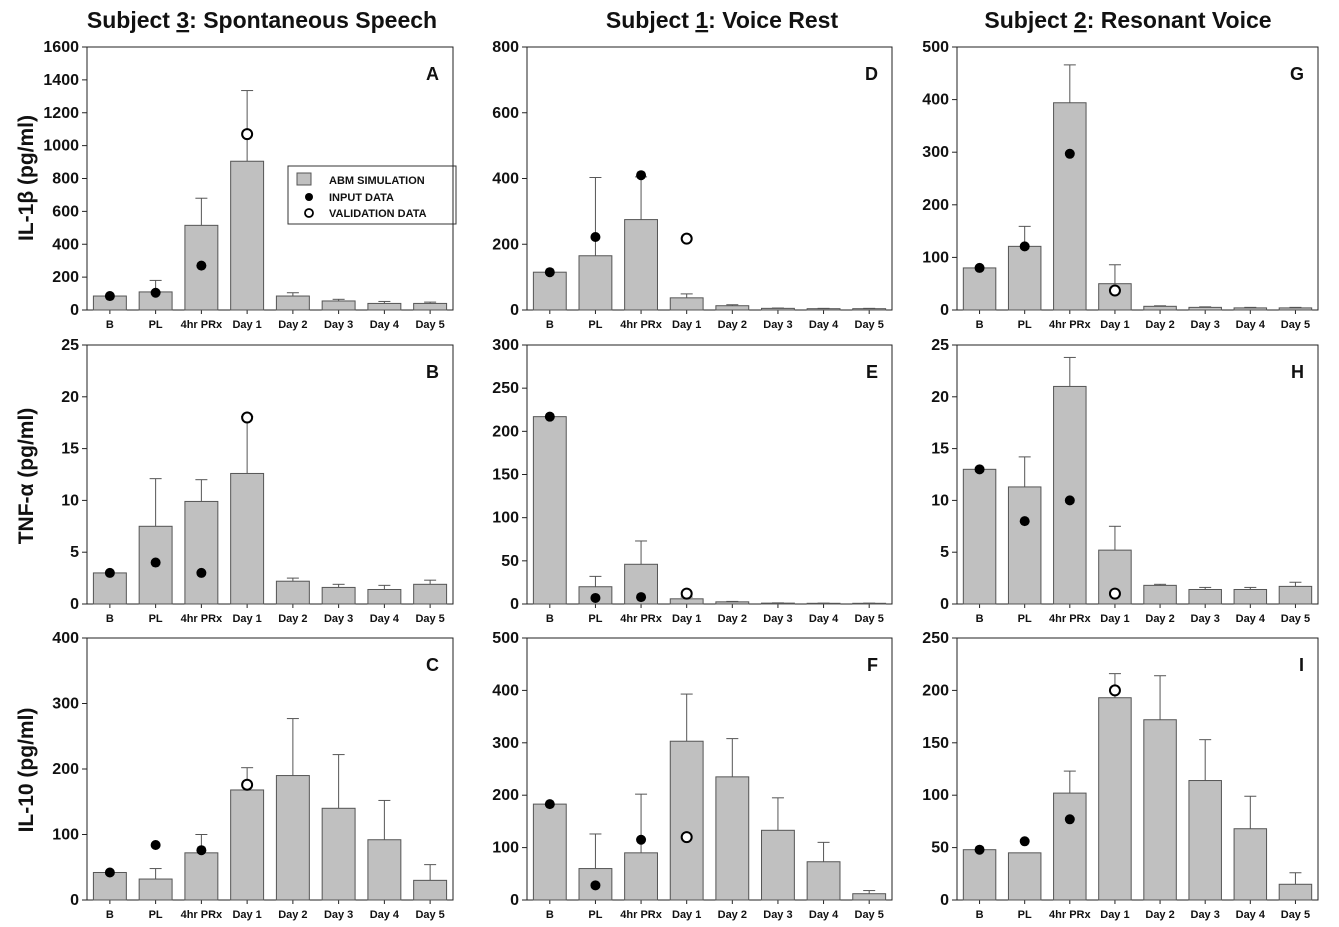 The width and height of the screenshot is (1339, 927). I want to click on y-tick-label: 1200, so click(61, 113).